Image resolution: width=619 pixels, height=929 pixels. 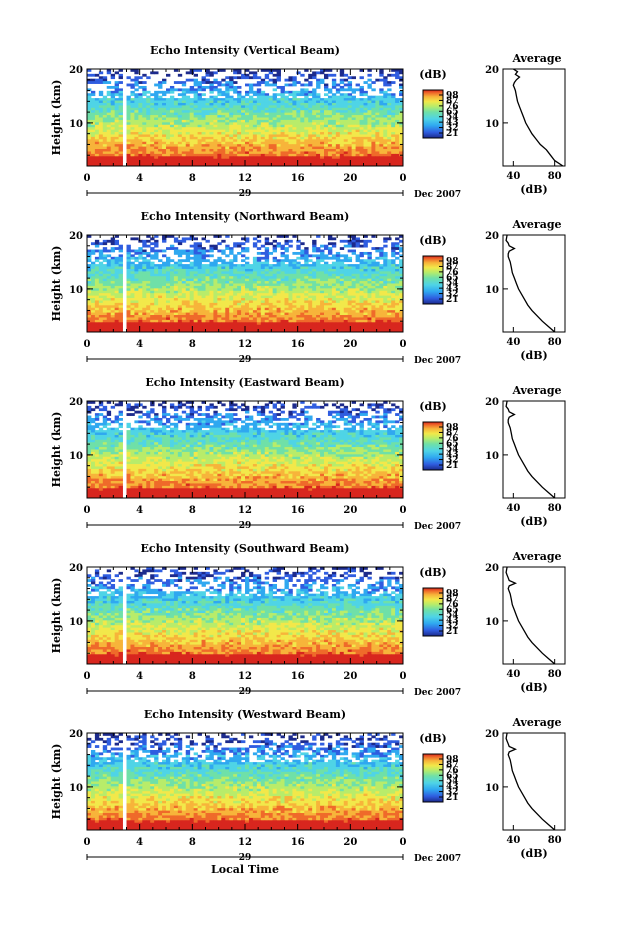 What do you see at coordinates (245, 216) in the screenshot?
I see `panel-title: Echo Intensity (Northward Beam)` at bounding box center [245, 216].